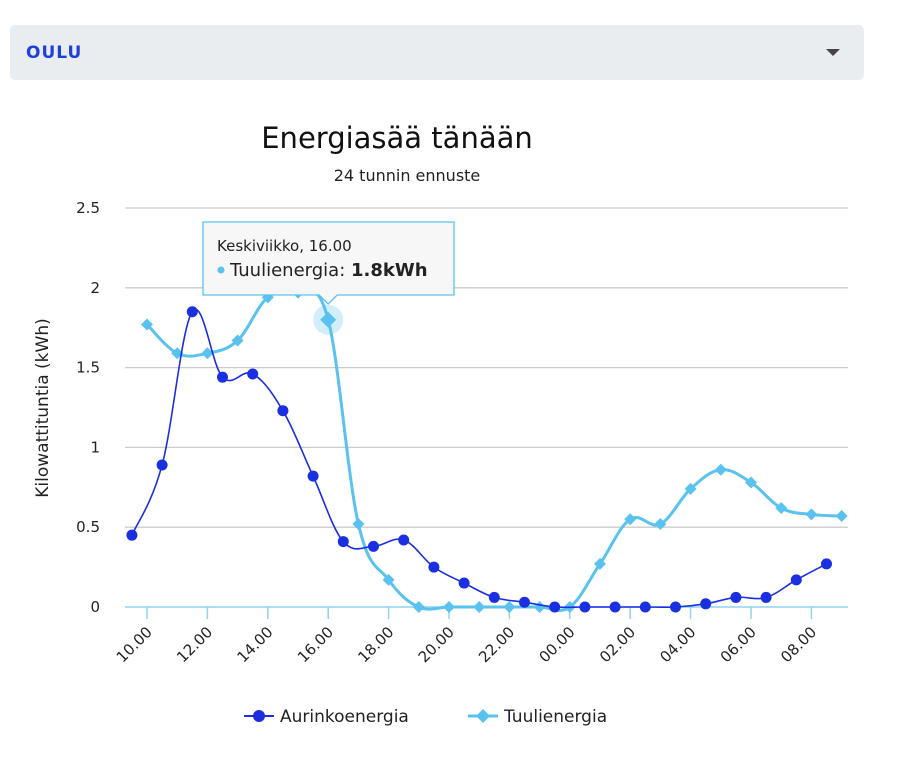  I want to click on y-tick-label: 1.5, so click(88, 368).